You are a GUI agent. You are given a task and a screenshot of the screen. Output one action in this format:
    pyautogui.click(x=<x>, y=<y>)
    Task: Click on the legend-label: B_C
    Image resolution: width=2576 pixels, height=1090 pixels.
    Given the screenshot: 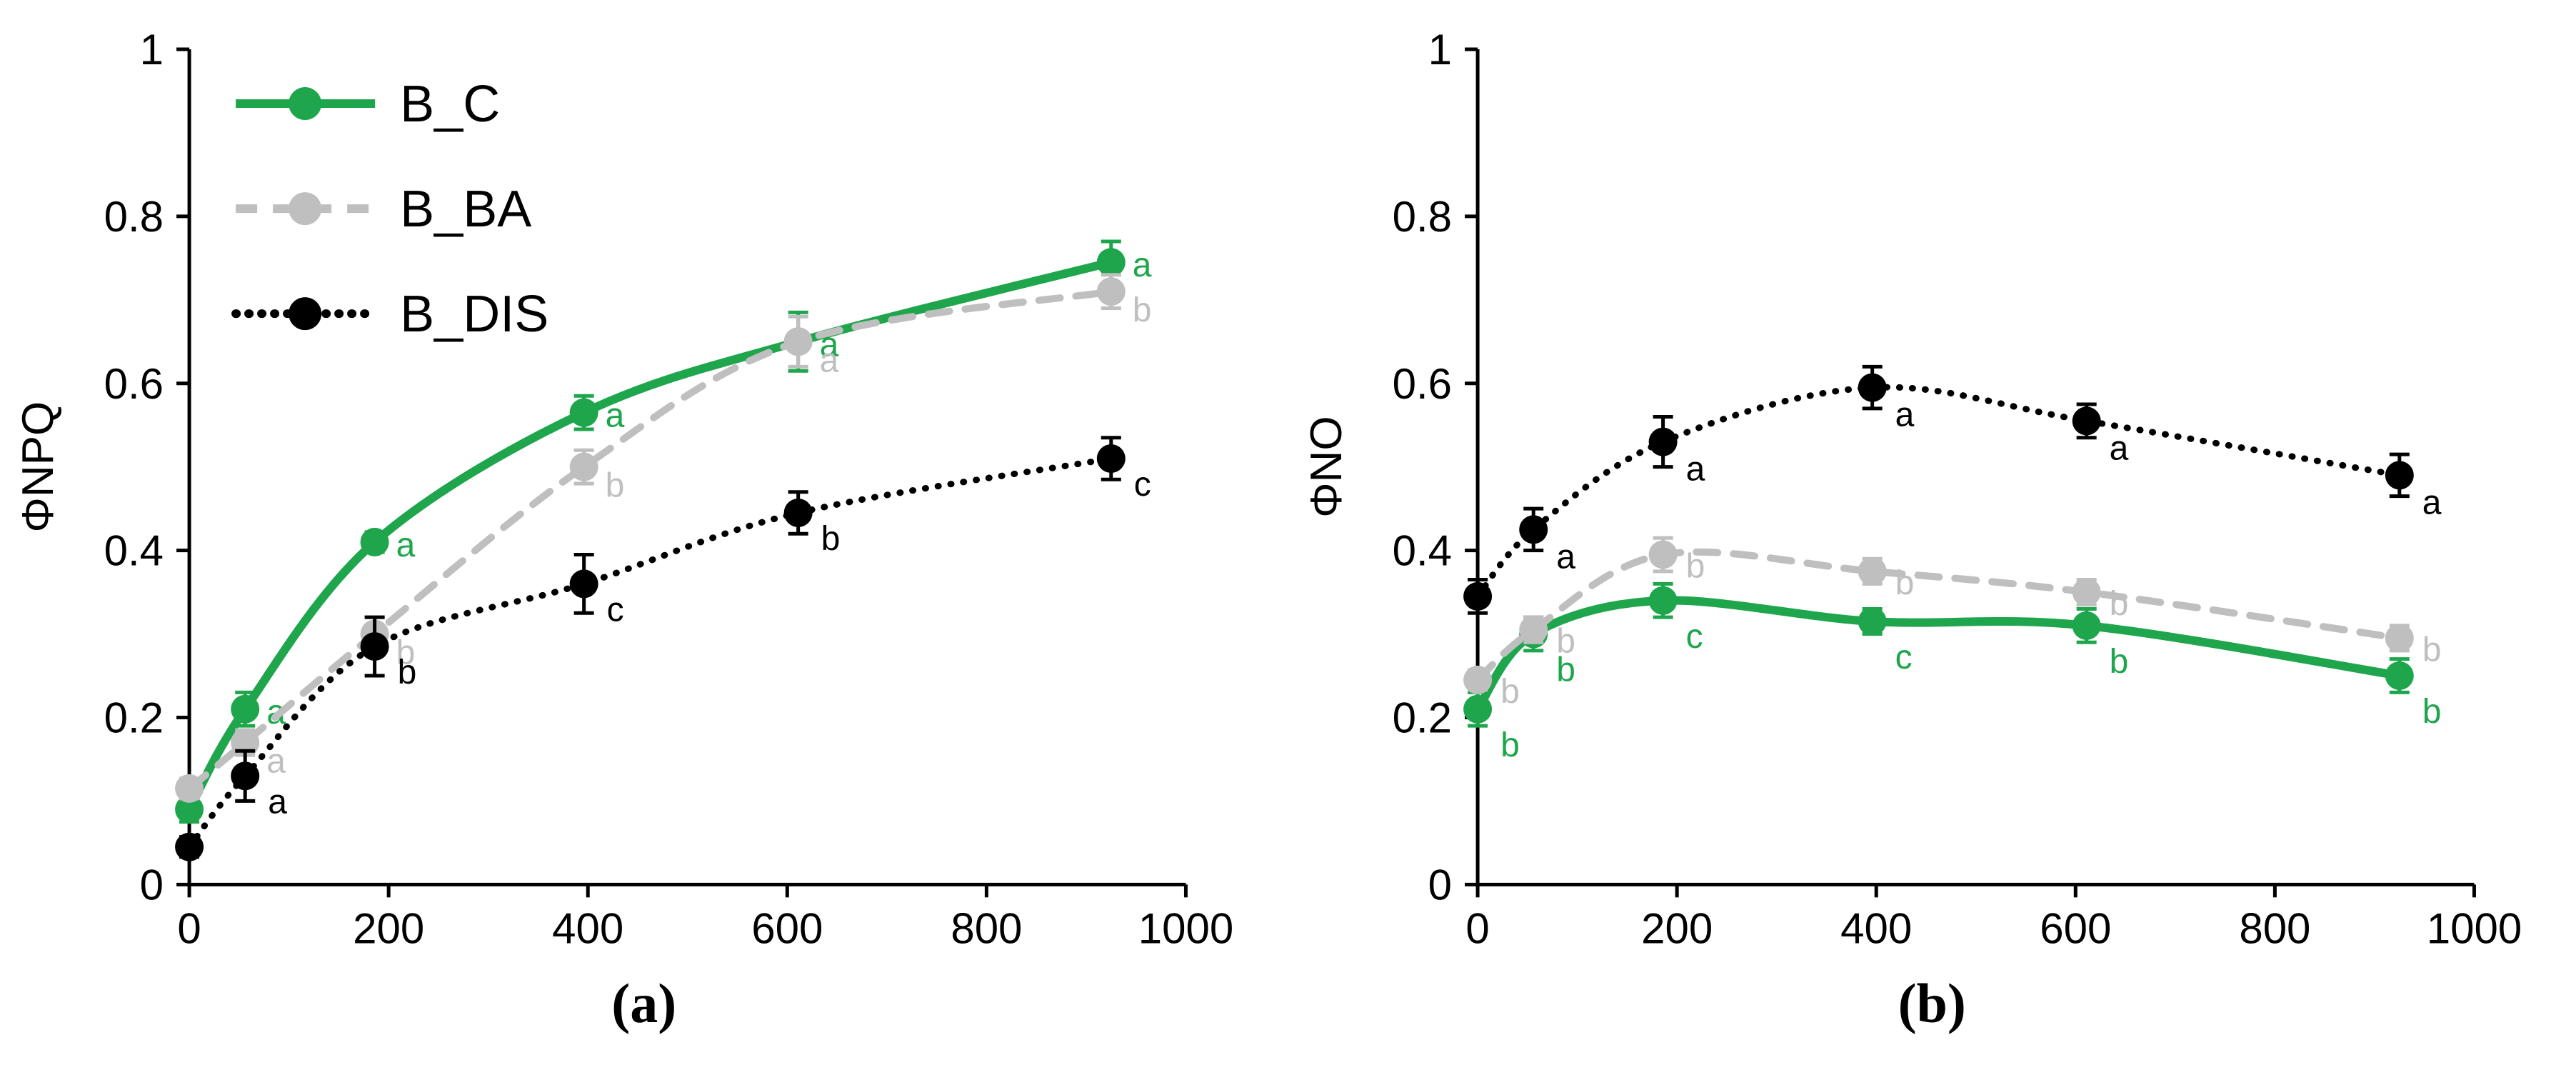 What is the action you would take?
    pyautogui.click(x=450, y=104)
    